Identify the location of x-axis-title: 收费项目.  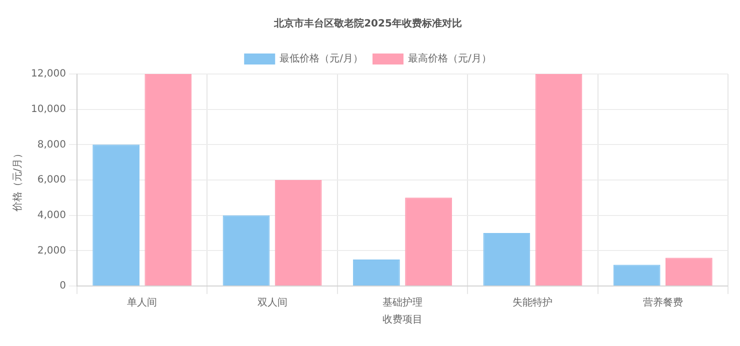
(402, 320).